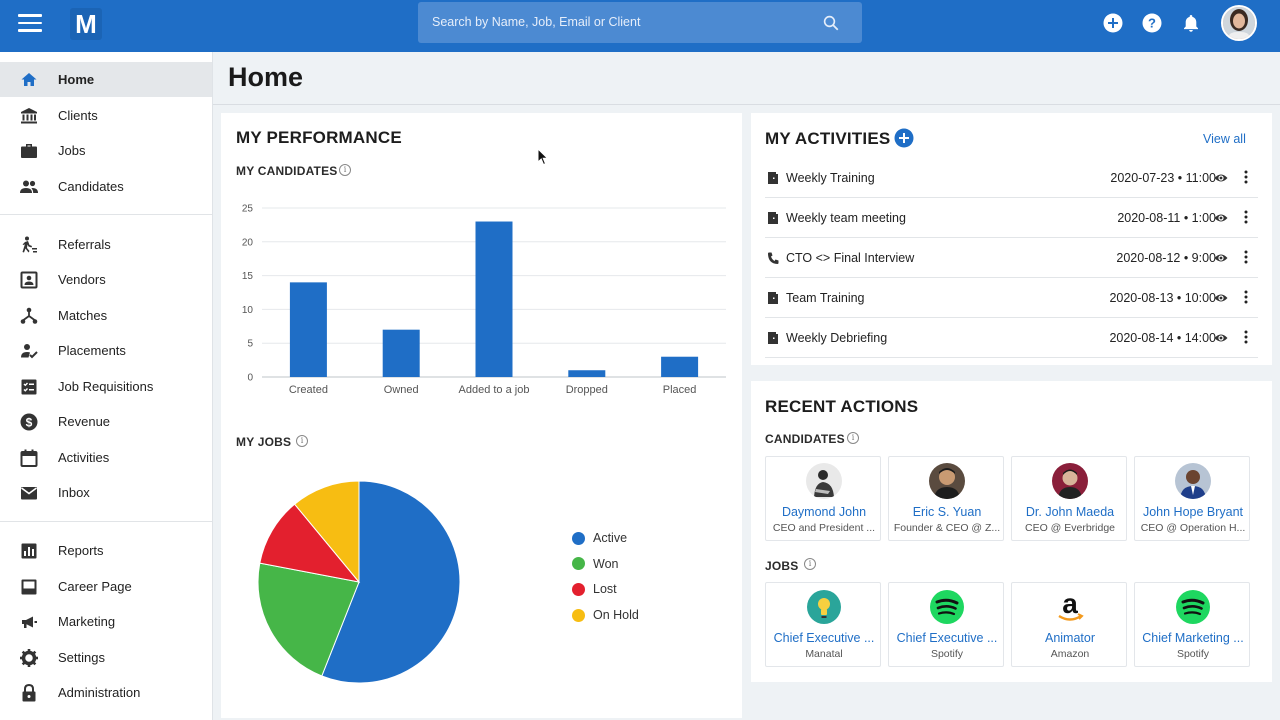 The height and width of the screenshot is (720, 1280). What do you see at coordinates (1193, 512) in the screenshot?
I see `candidate-name: John Hope Bryant` at bounding box center [1193, 512].